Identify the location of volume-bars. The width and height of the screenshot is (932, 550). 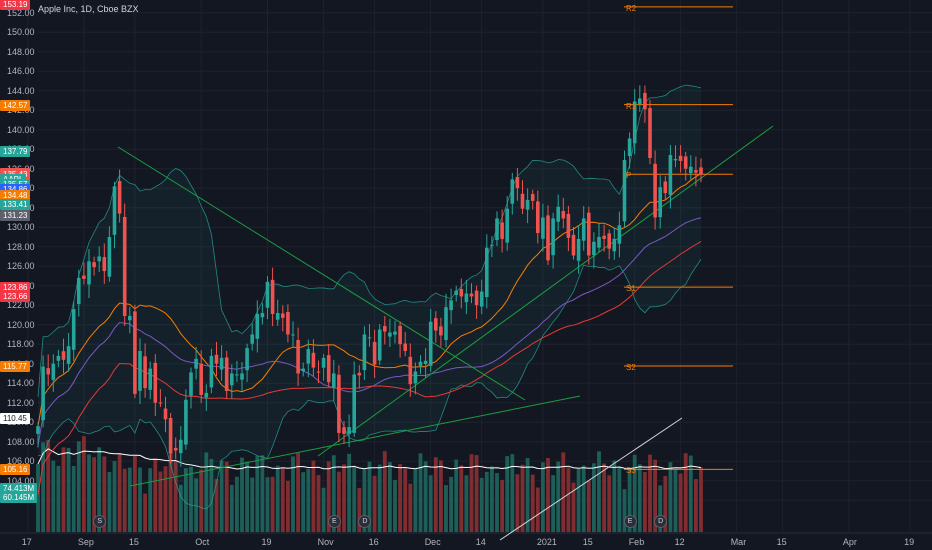
(369, 484).